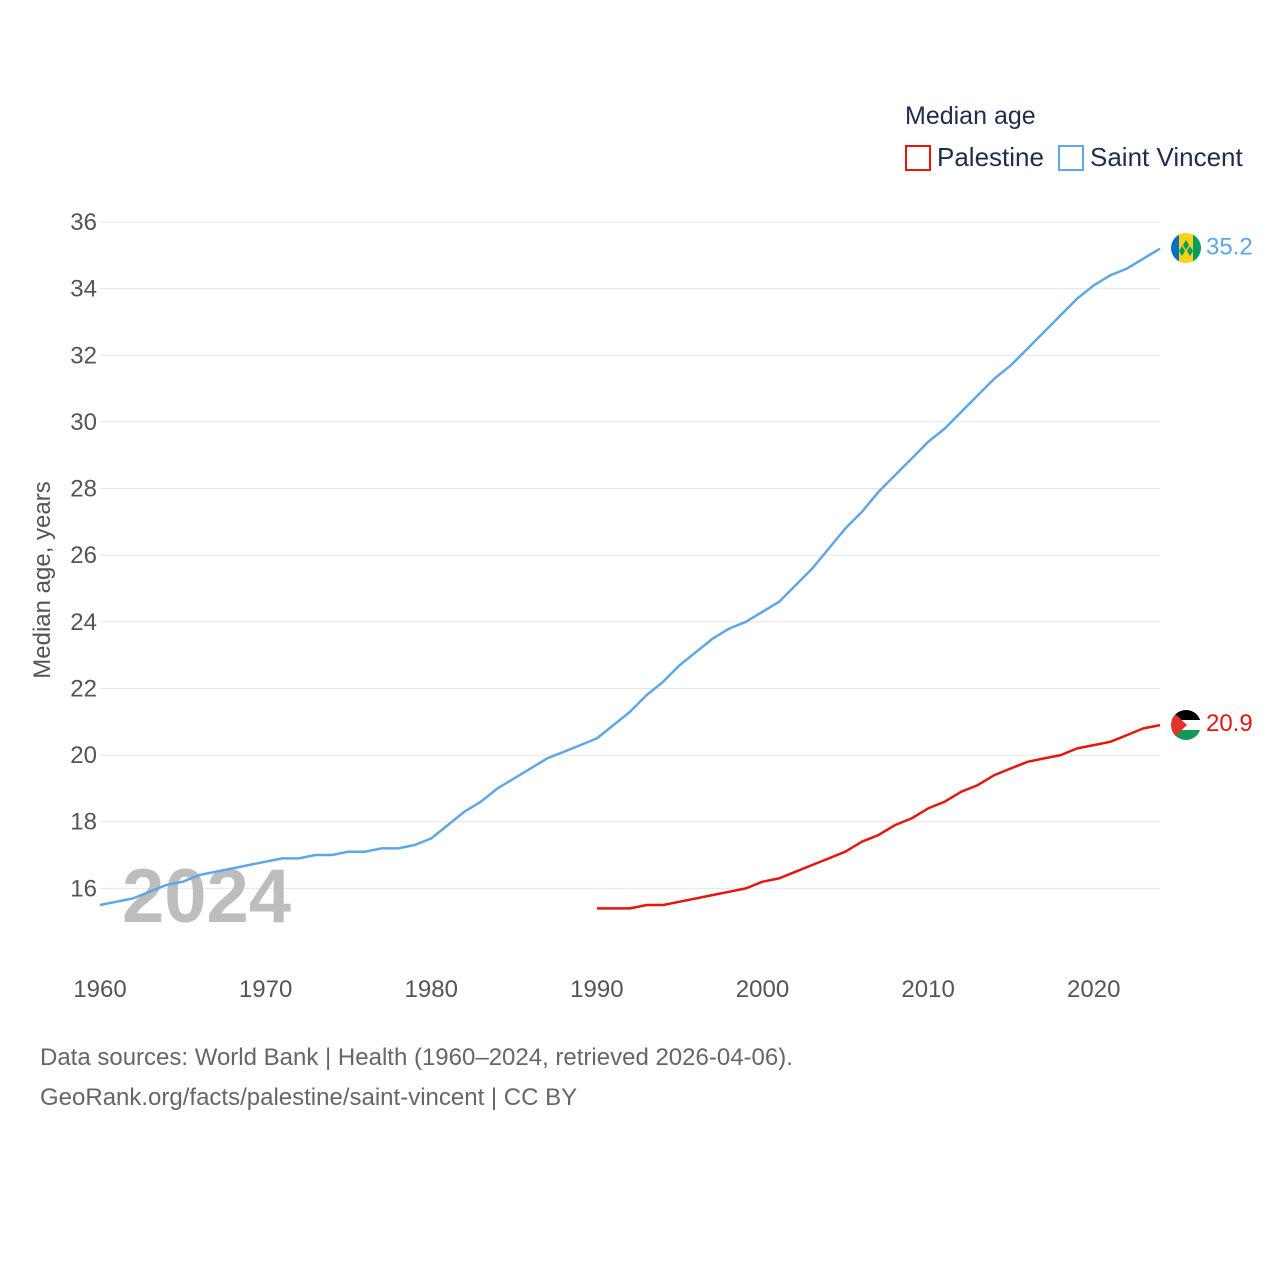 The height and width of the screenshot is (1280, 1280). Describe the element at coordinates (83, 289) in the screenshot. I see `y-tick-label: 34` at that location.